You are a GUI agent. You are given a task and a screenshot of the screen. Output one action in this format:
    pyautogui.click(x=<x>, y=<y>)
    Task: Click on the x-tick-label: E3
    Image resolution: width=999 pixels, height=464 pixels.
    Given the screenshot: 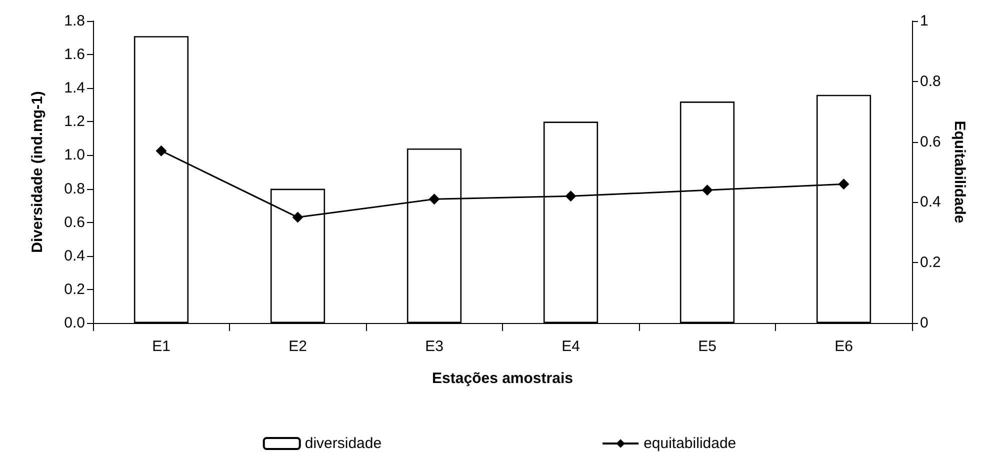 What is the action you would take?
    pyautogui.click(x=434, y=346)
    